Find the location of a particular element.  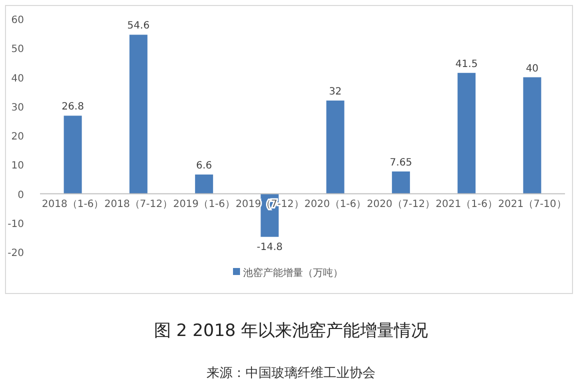

data-label: 7.65 is located at coordinates (401, 162).